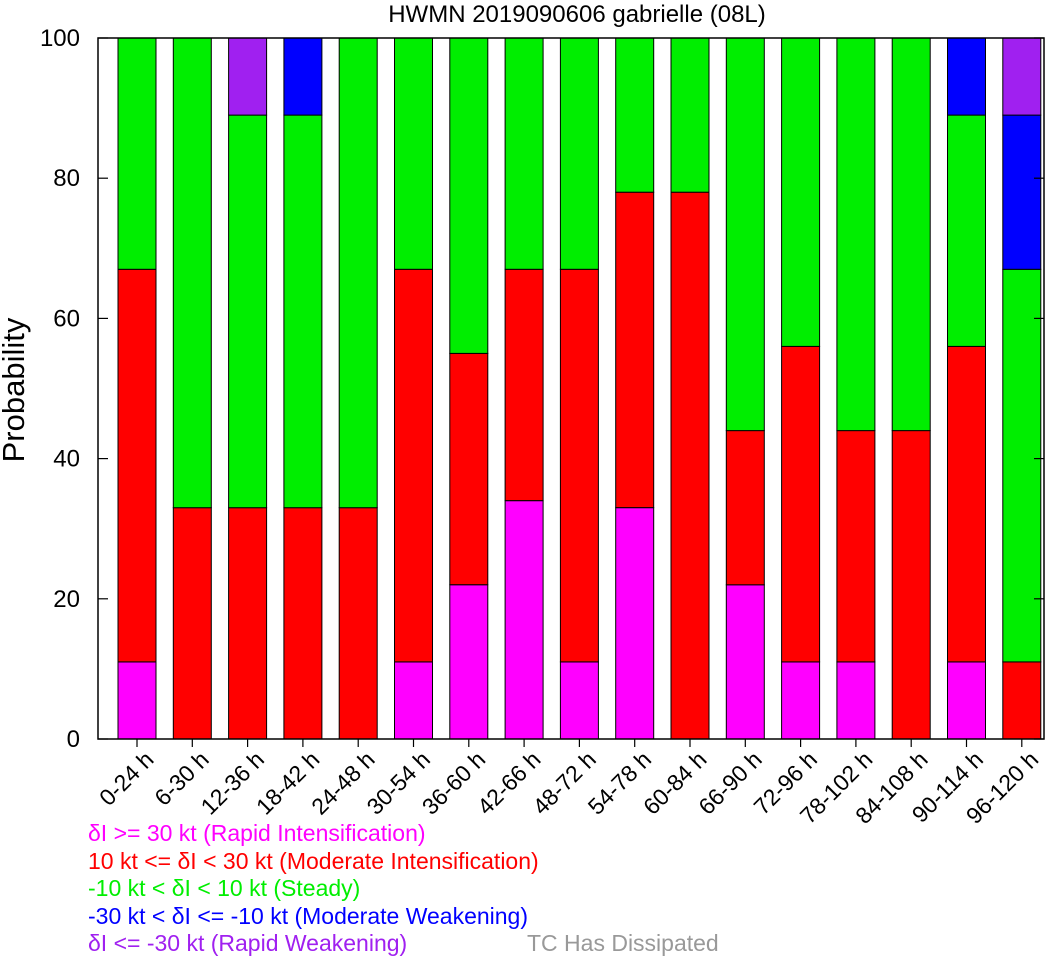  Describe the element at coordinates (303, 311) in the screenshot. I see `bar-segment-18-42h-s2` at that location.